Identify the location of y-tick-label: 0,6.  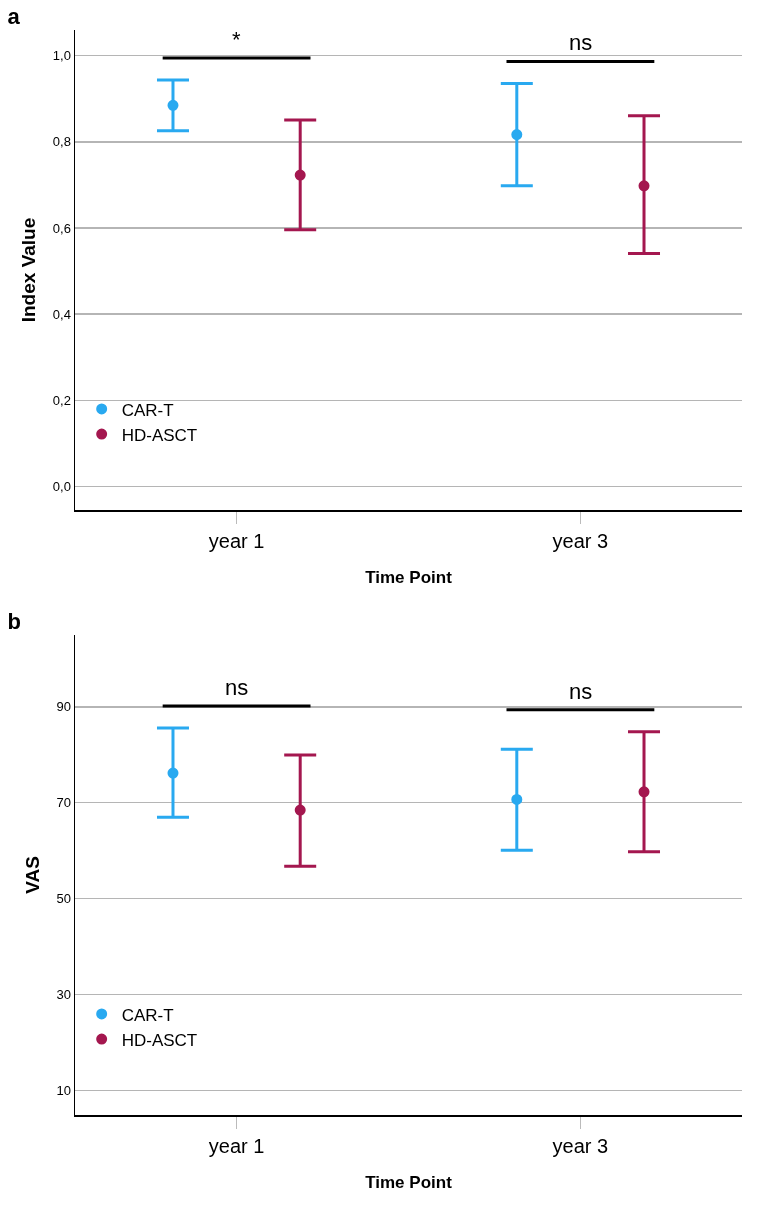
(61, 228).